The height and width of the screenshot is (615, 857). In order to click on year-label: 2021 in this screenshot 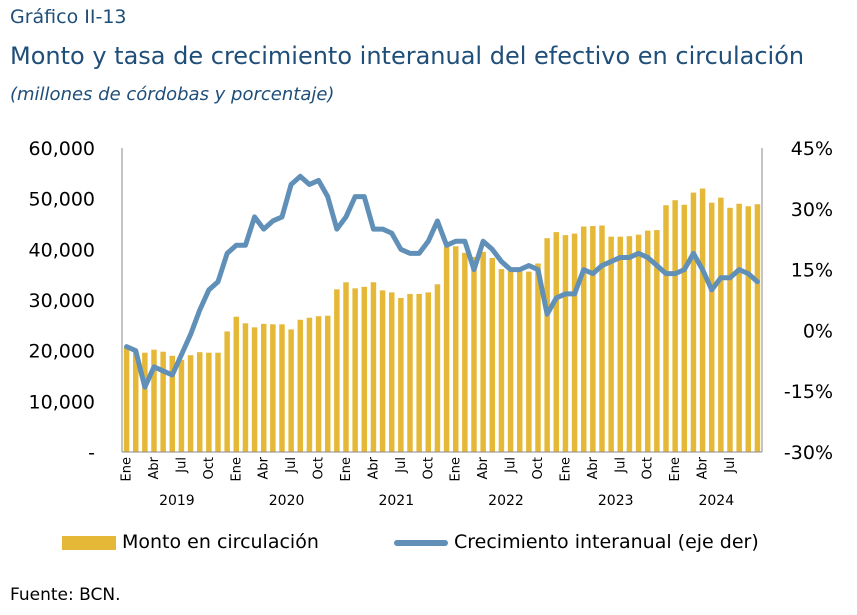, I will do `click(396, 501)`.